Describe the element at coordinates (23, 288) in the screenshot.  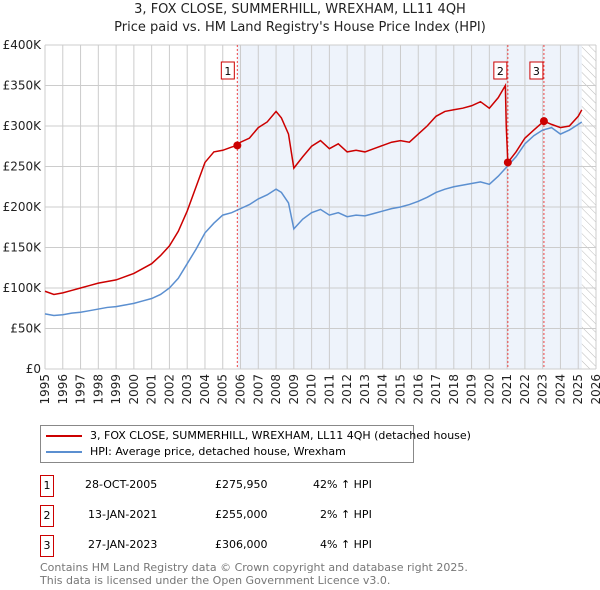
I see `y-tick-label: £100K` at that location.